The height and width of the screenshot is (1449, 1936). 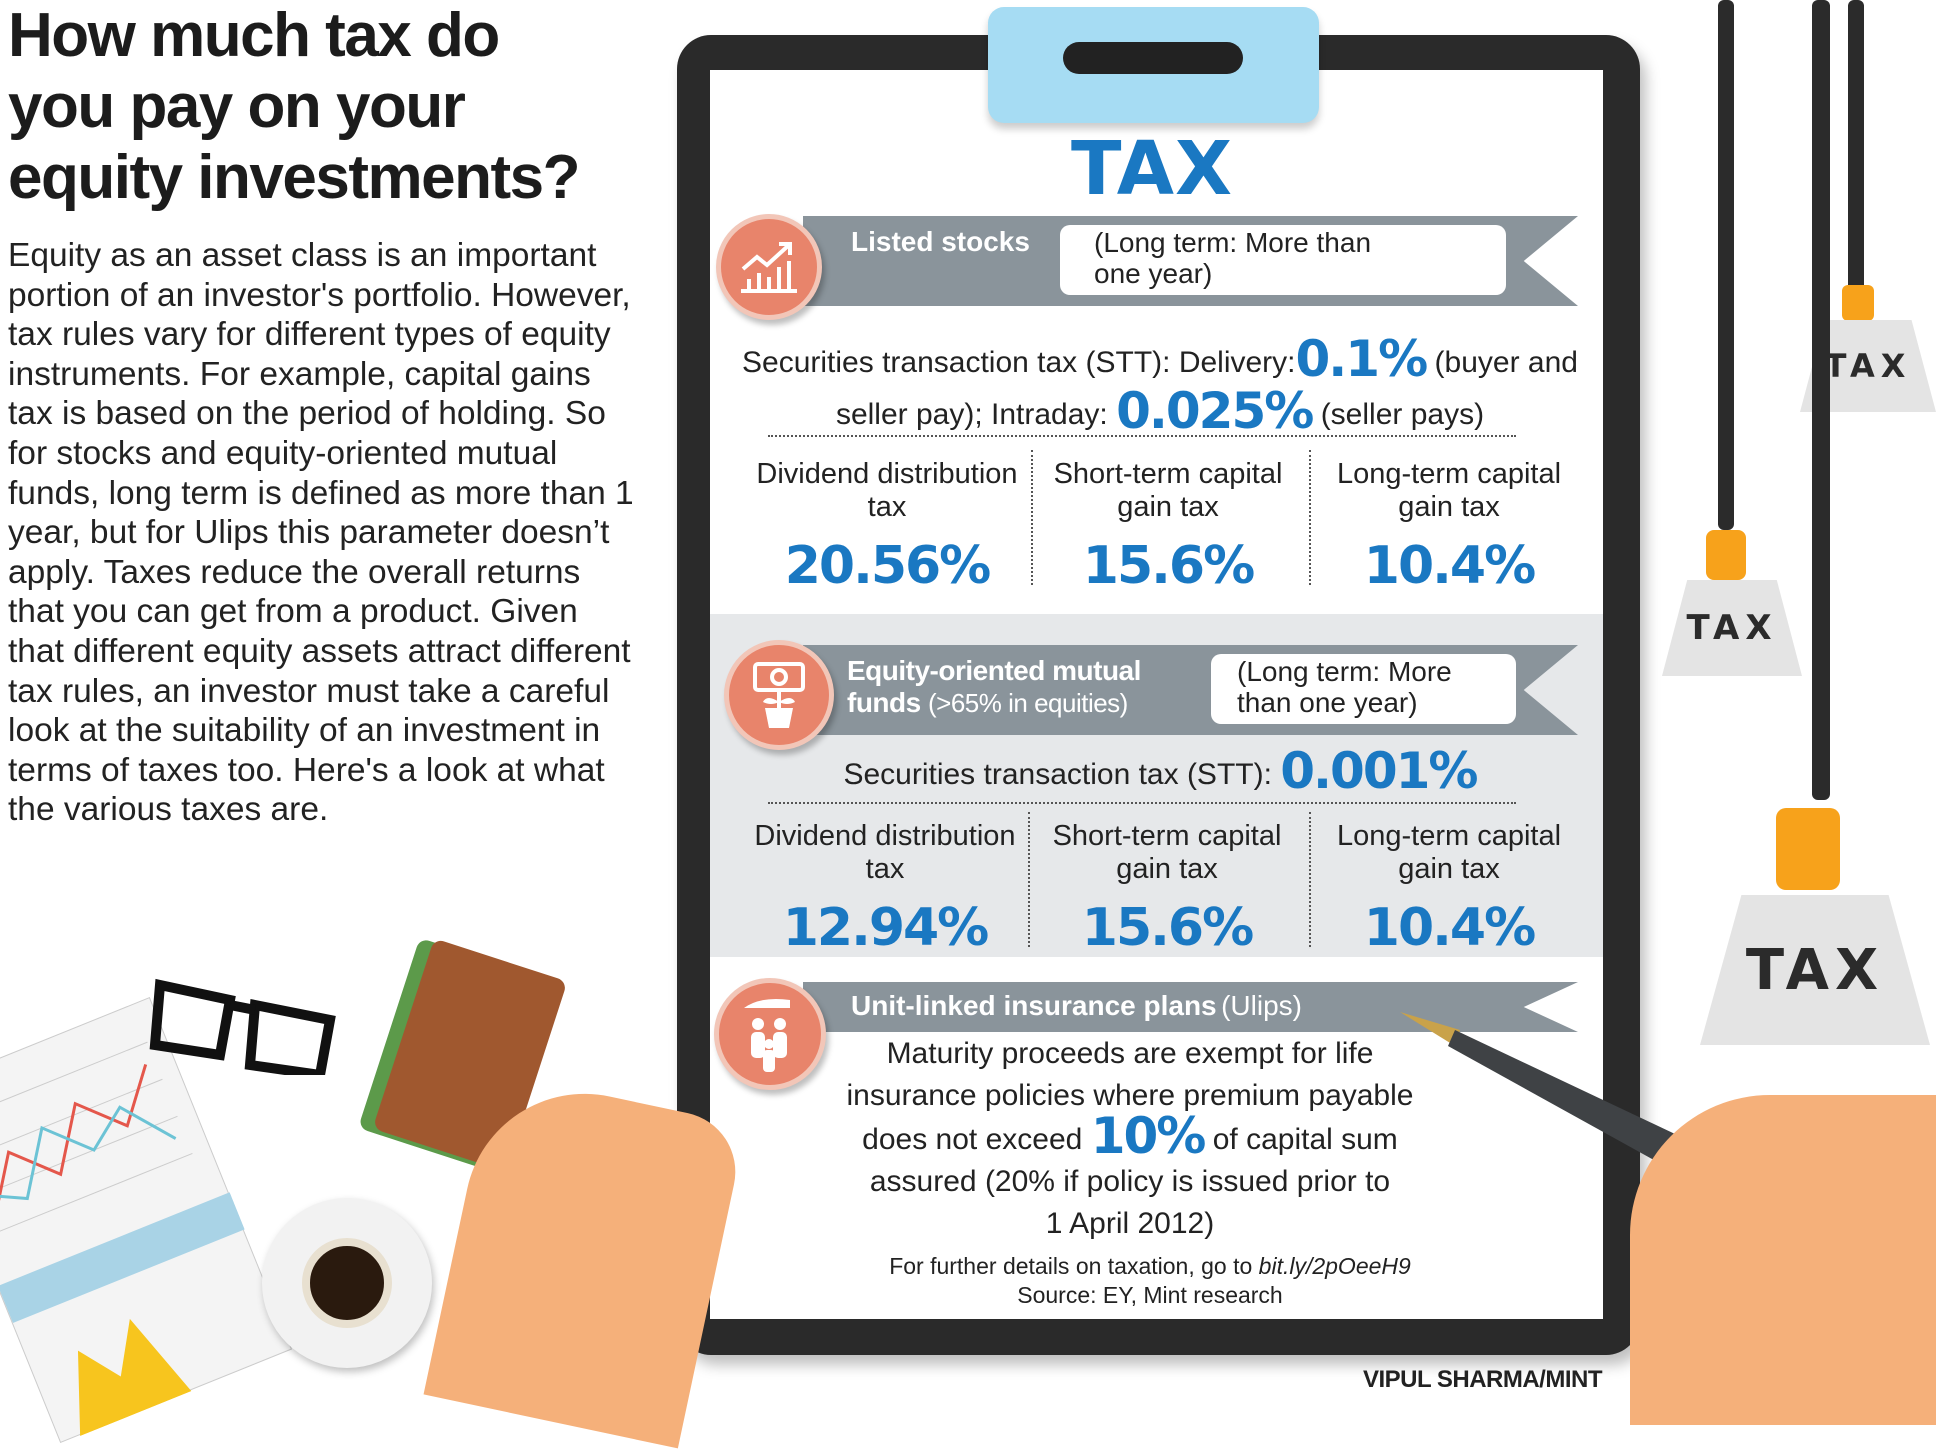 What do you see at coordinates (1150, 1295) in the screenshot?
I see `source-note: Source: EY, Mint research` at bounding box center [1150, 1295].